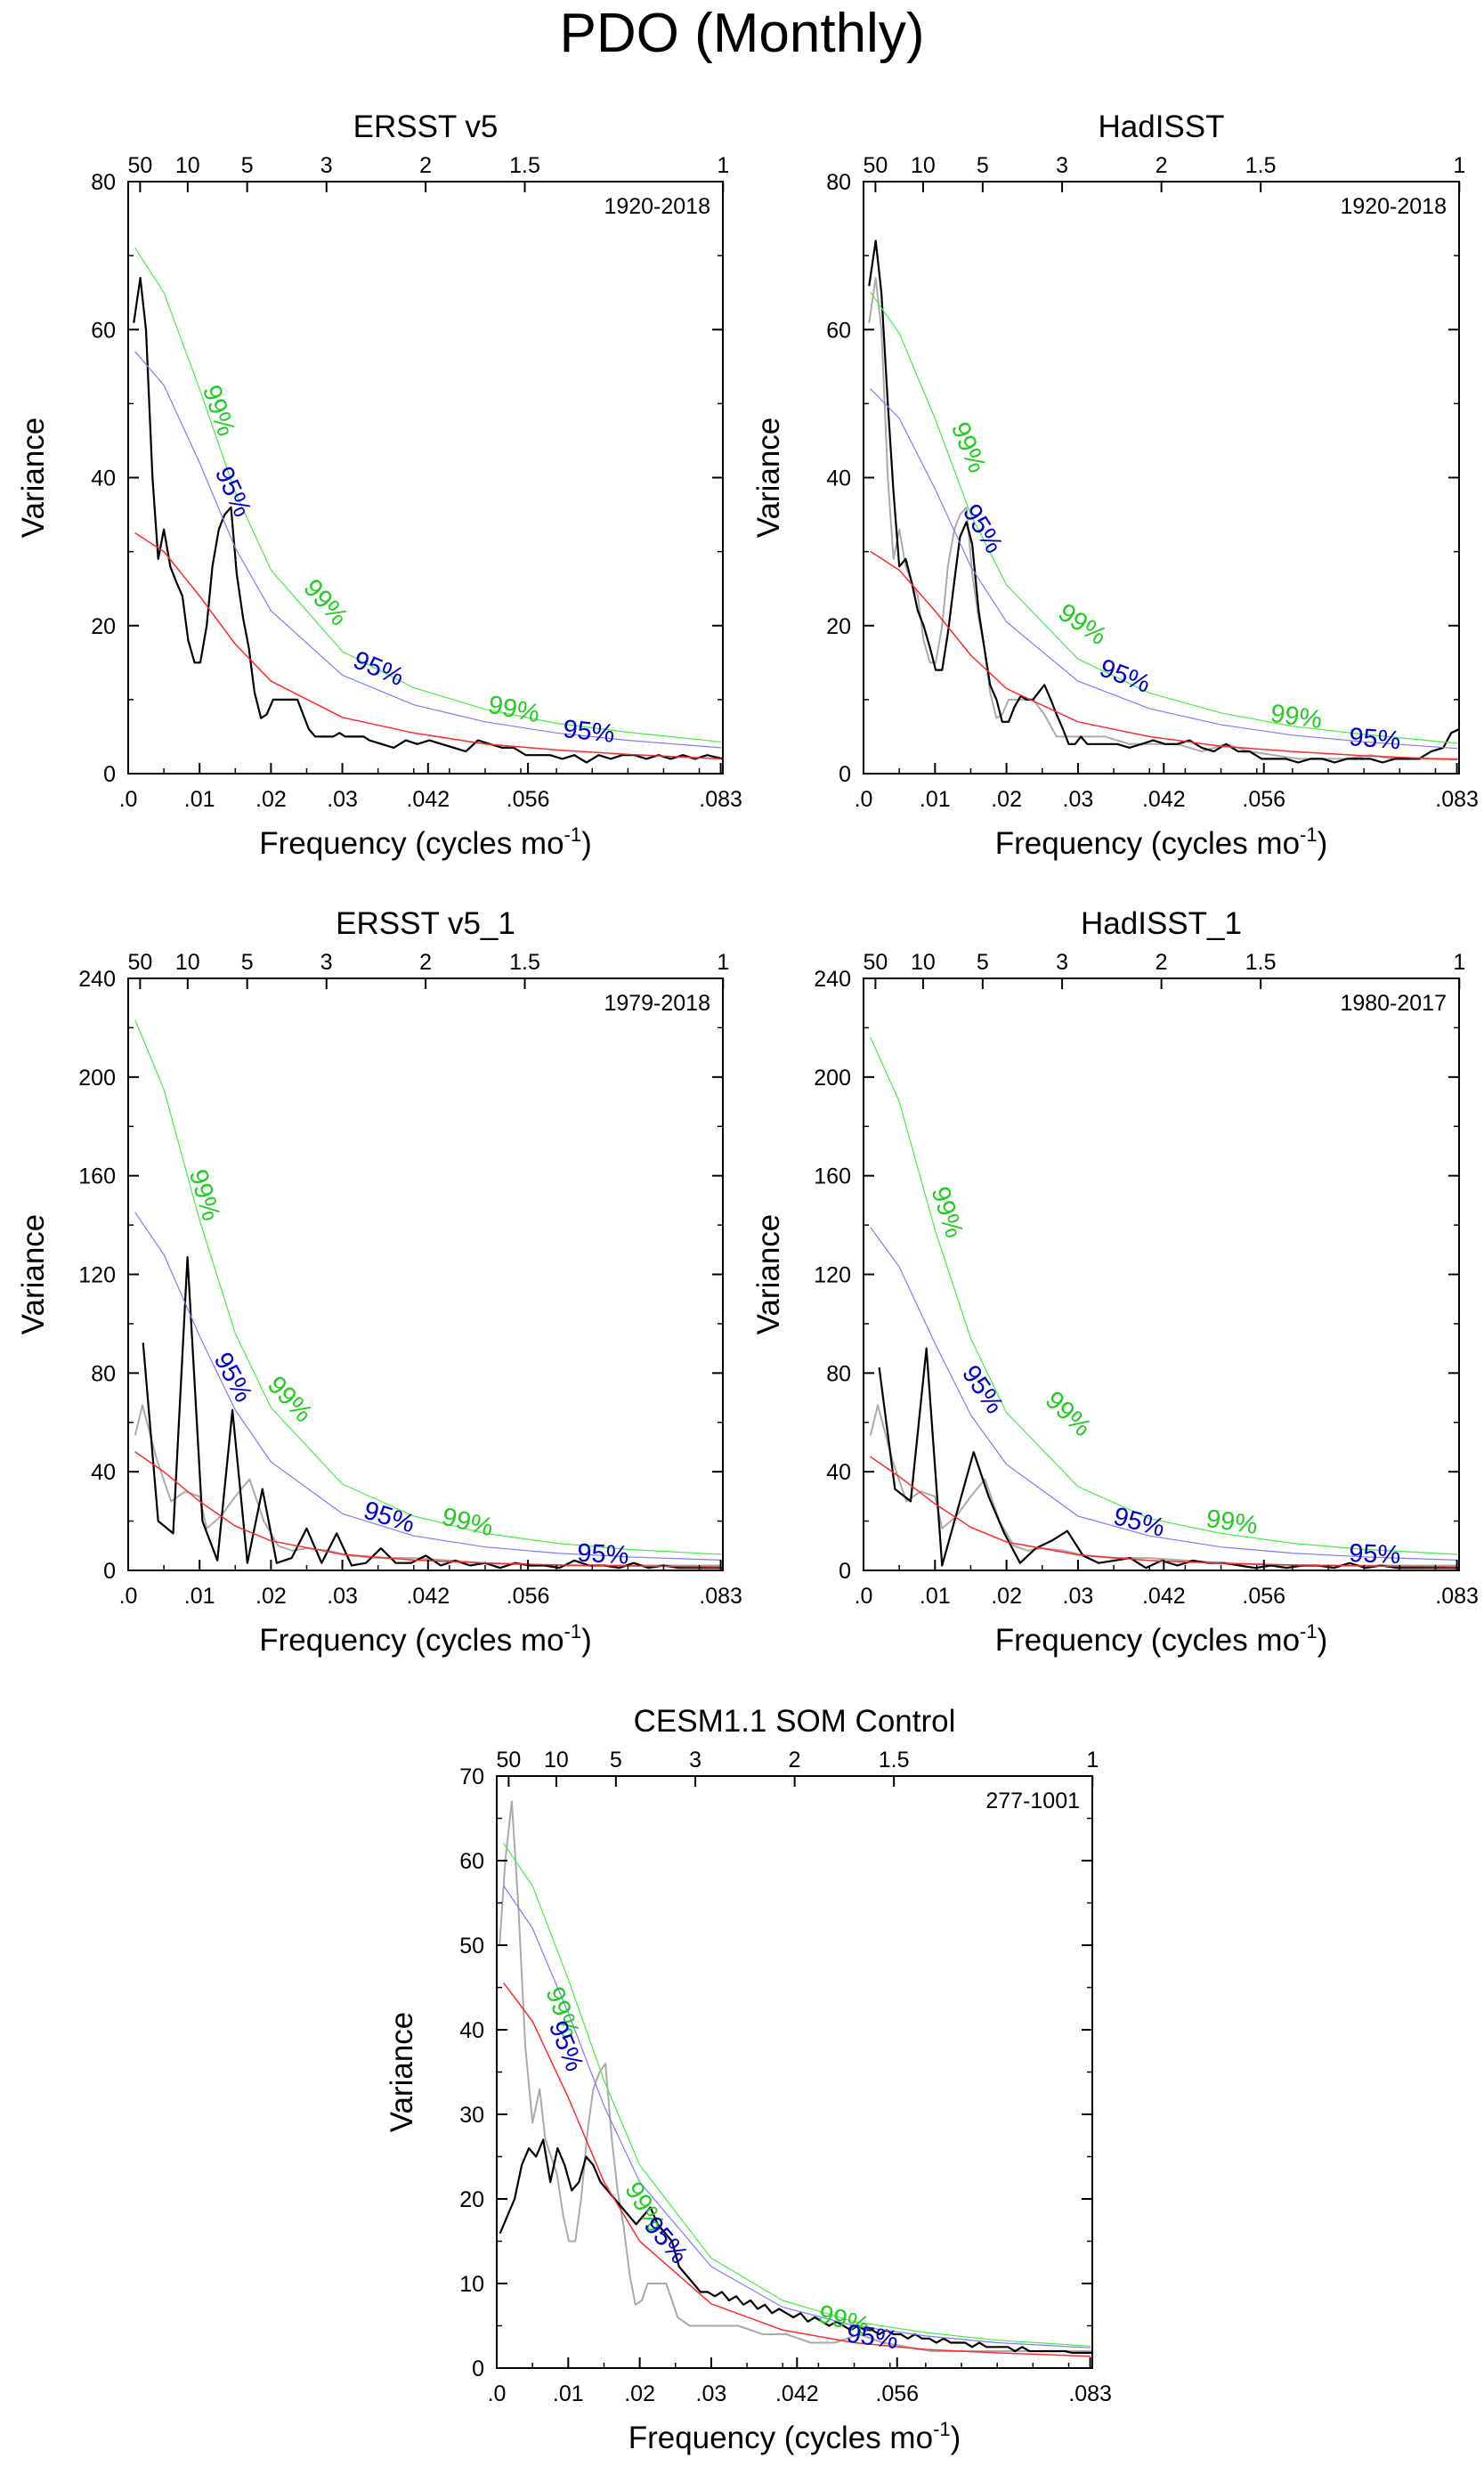 The height and width of the screenshot is (2466, 1484). Describe the element at coordinates (426, 127) in the screenshot. I see `panel-title: ERSST v5` at that location.